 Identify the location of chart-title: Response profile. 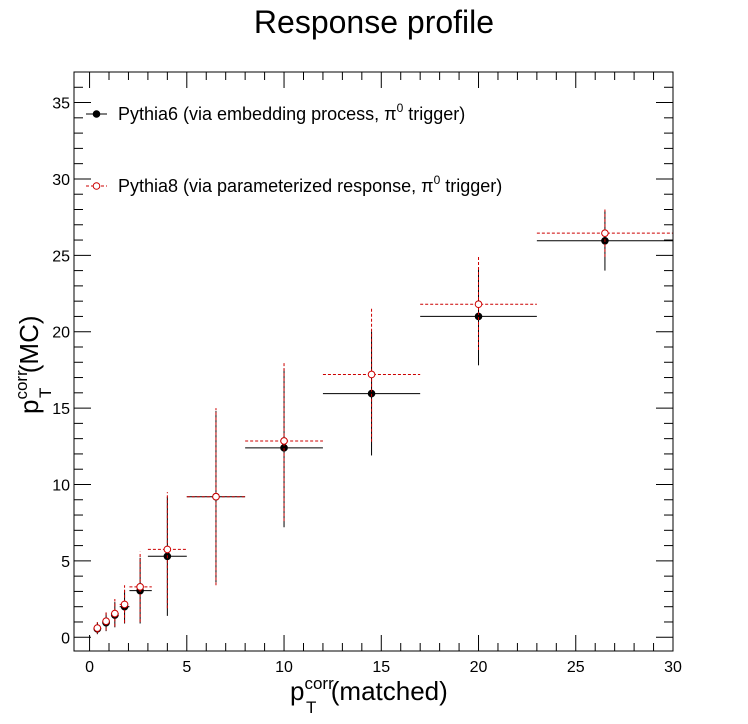
(374, 22).